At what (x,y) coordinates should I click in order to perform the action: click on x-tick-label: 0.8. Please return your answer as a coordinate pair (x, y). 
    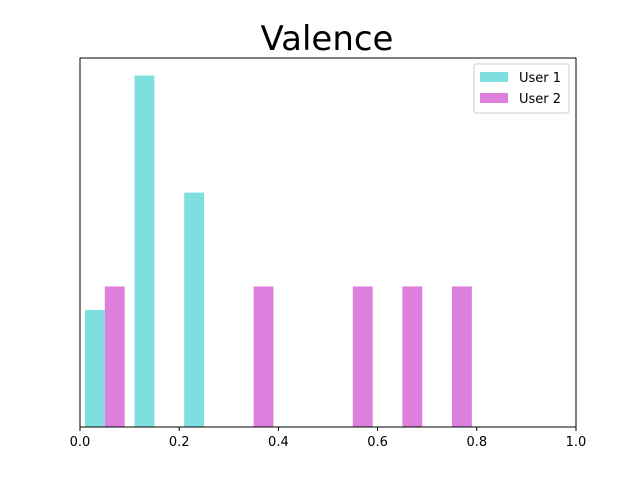
    Looking at the image, I should click on (476, 442).